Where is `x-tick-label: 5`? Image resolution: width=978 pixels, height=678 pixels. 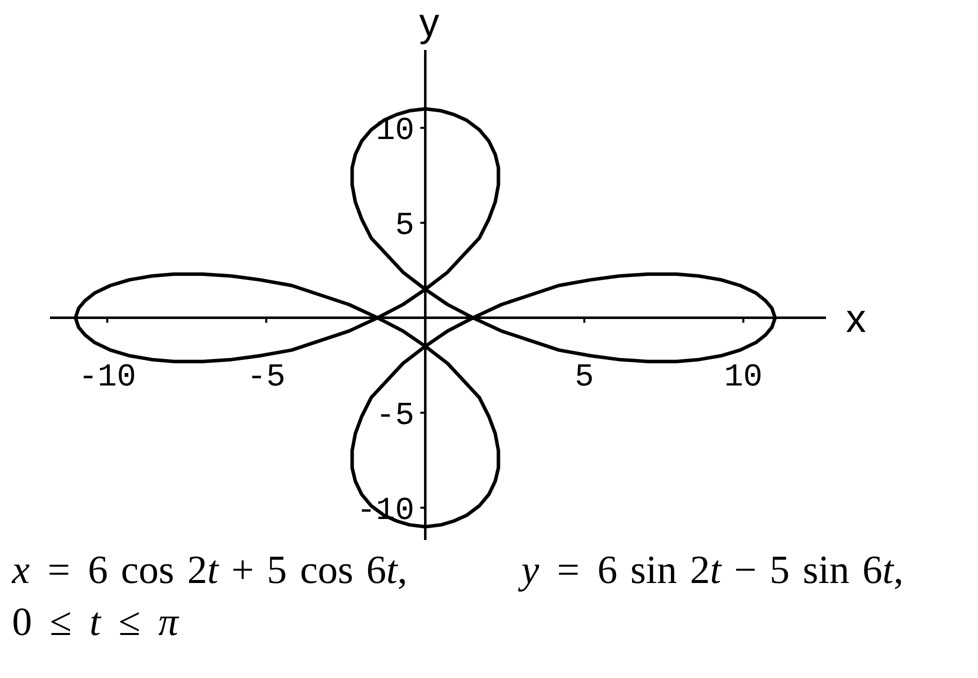 x-tick-label: 5 is located at coordinates (584, 377).